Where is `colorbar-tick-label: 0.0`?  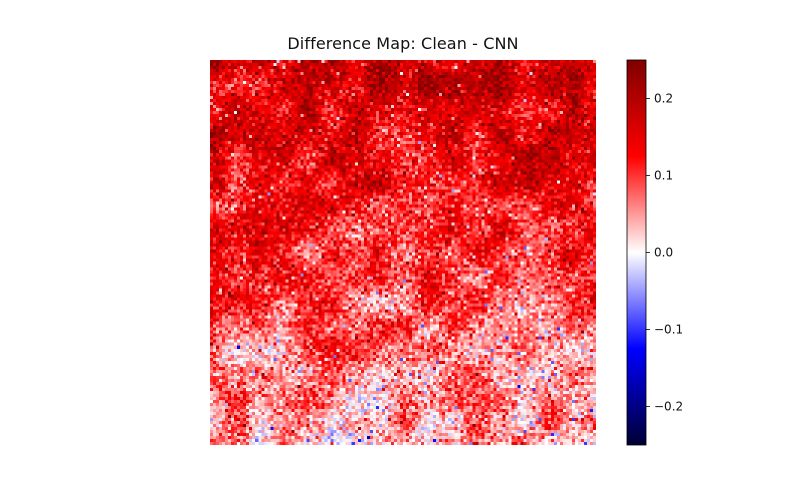 colorbar-tick-label: 0.0 is located at coordinates (663, 253).